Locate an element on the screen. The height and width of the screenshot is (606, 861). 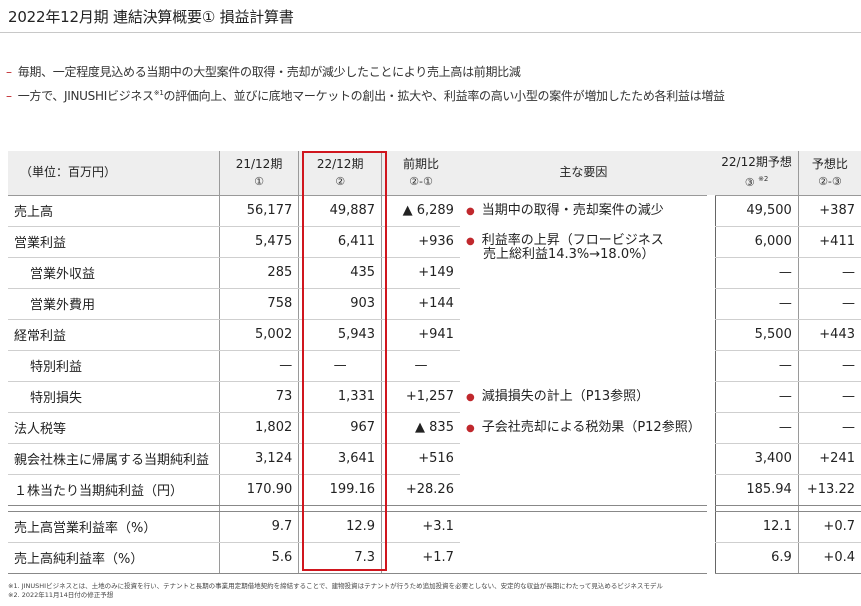
unit-label: （単位：百万円） is located at coordinates (114, 173).